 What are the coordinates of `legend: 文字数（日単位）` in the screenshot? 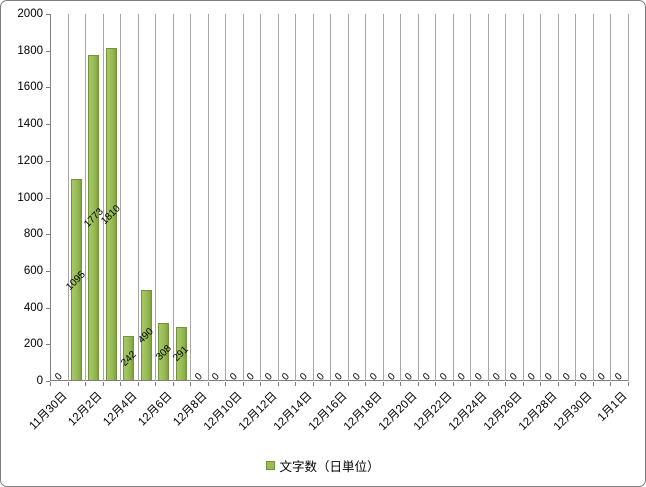 It's located at (323, 465).